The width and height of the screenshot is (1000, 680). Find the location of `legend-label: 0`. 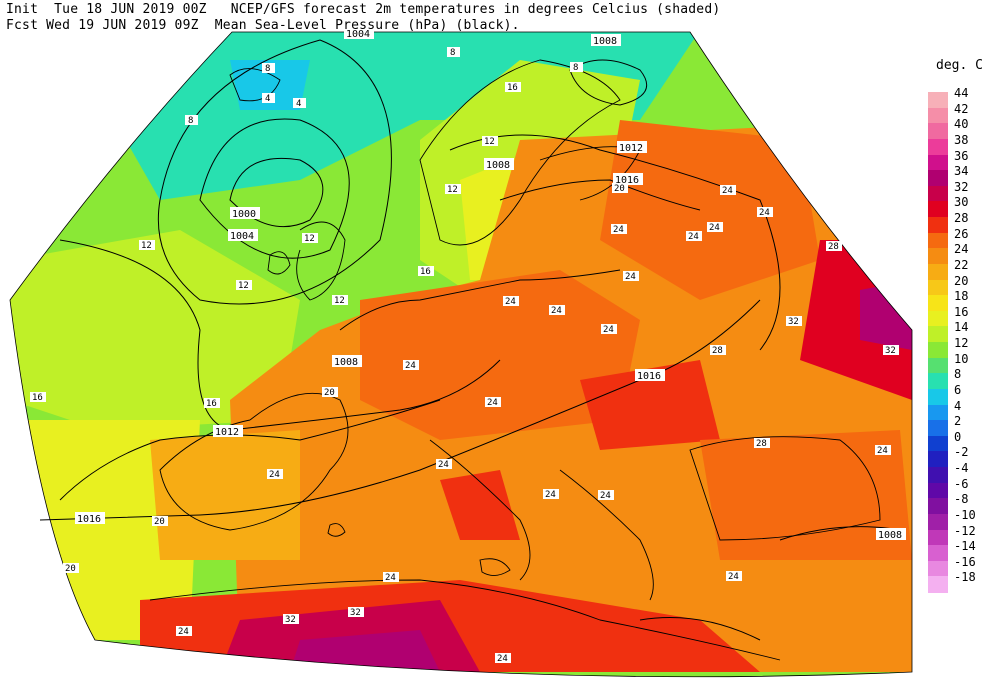

legend-label: 0 is located at coordinates (958, 436).